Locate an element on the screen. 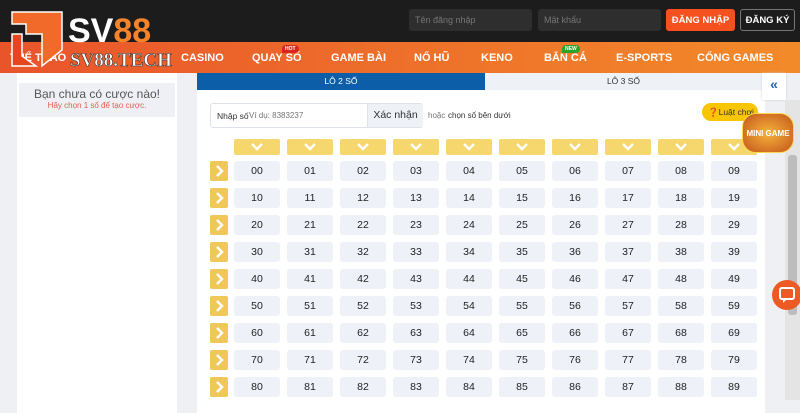  number-cell: 50 is located at coordinates (257, 306).